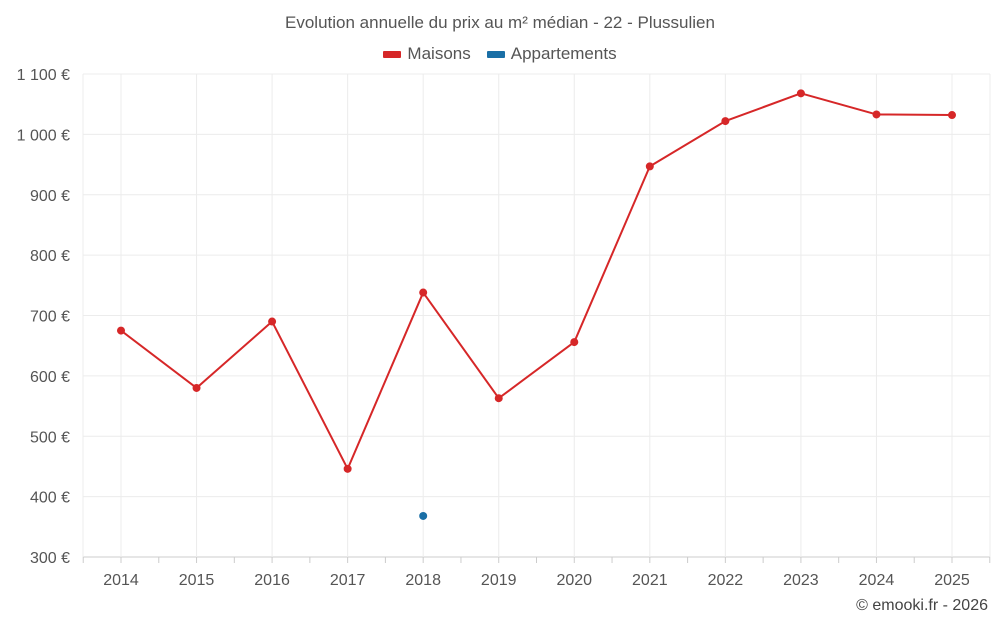  Describe the element at coordinates (952, 580) in the screenshot. I see `x-tick-label-2025: 2025` at that location.